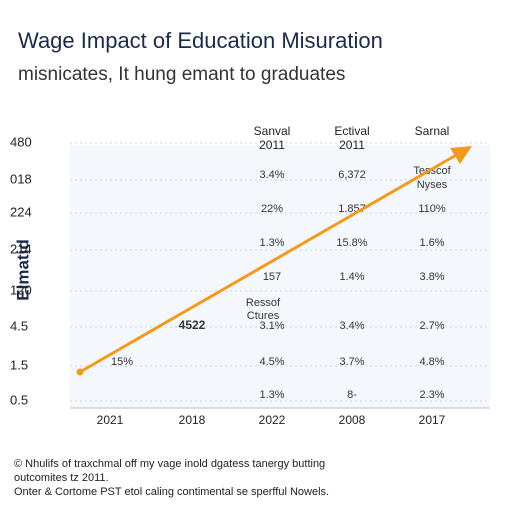  Describe the element at coordinates (272, 209) in the screenshot. I see `table-cell: 22%` at that location.